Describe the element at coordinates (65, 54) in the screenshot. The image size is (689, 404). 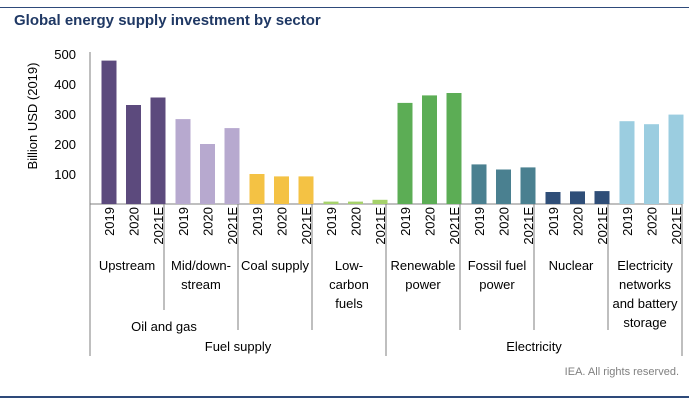
I see `y-tick-label: 500` at that location.